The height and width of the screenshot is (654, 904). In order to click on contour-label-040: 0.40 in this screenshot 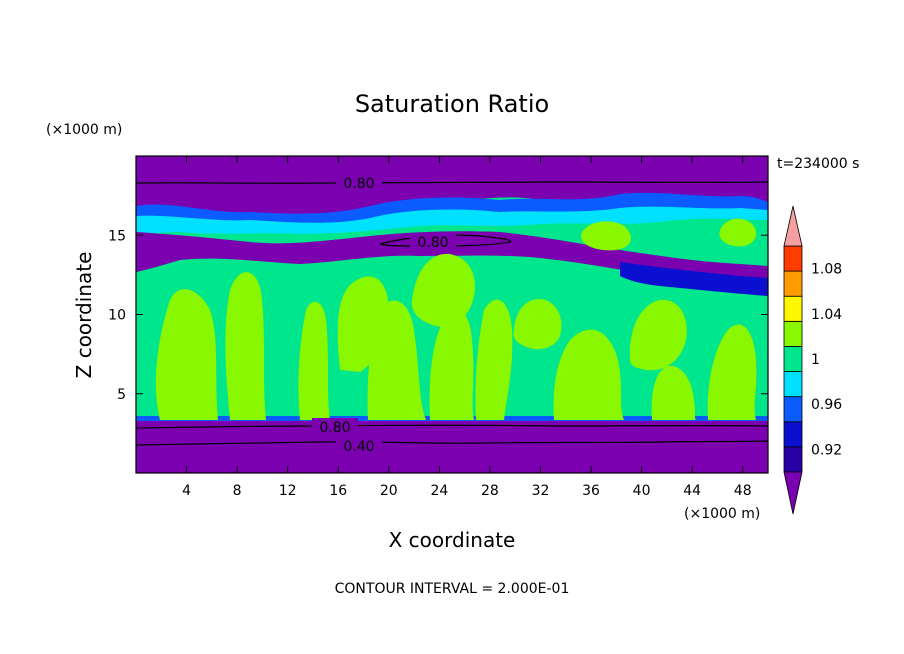, I will do `click(358, 447)`.